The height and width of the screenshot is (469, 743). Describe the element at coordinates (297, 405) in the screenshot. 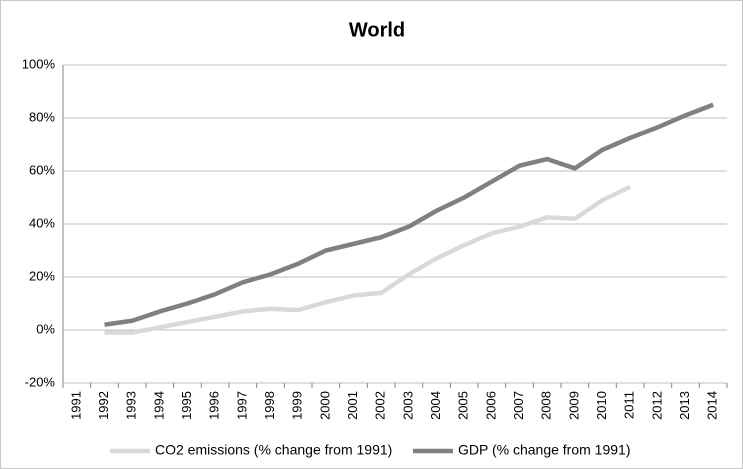

I see `x-tick-label: 1999` at that location.